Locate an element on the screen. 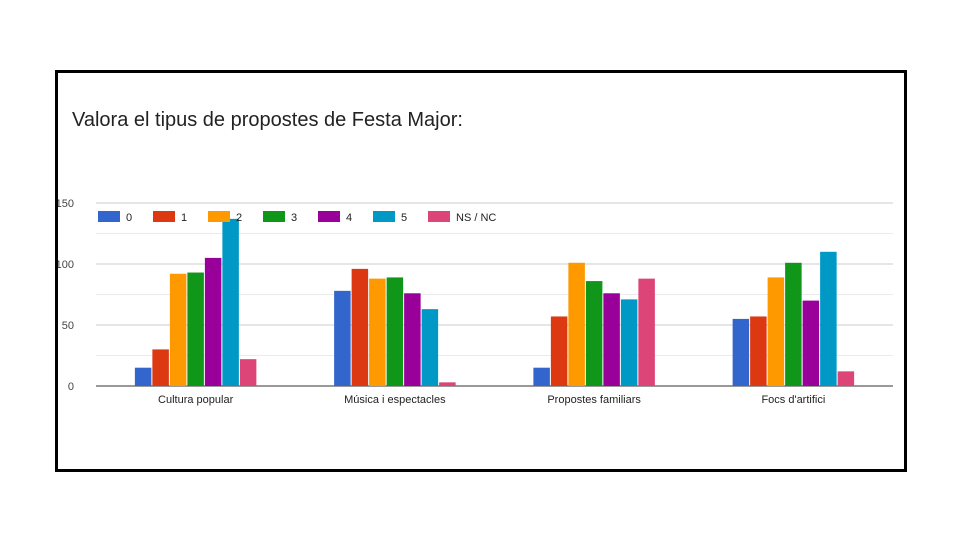 Image resolution: width=962 pixels, height=542 pixels. y-tick-label: 150 is located at coordinates (66, 204).